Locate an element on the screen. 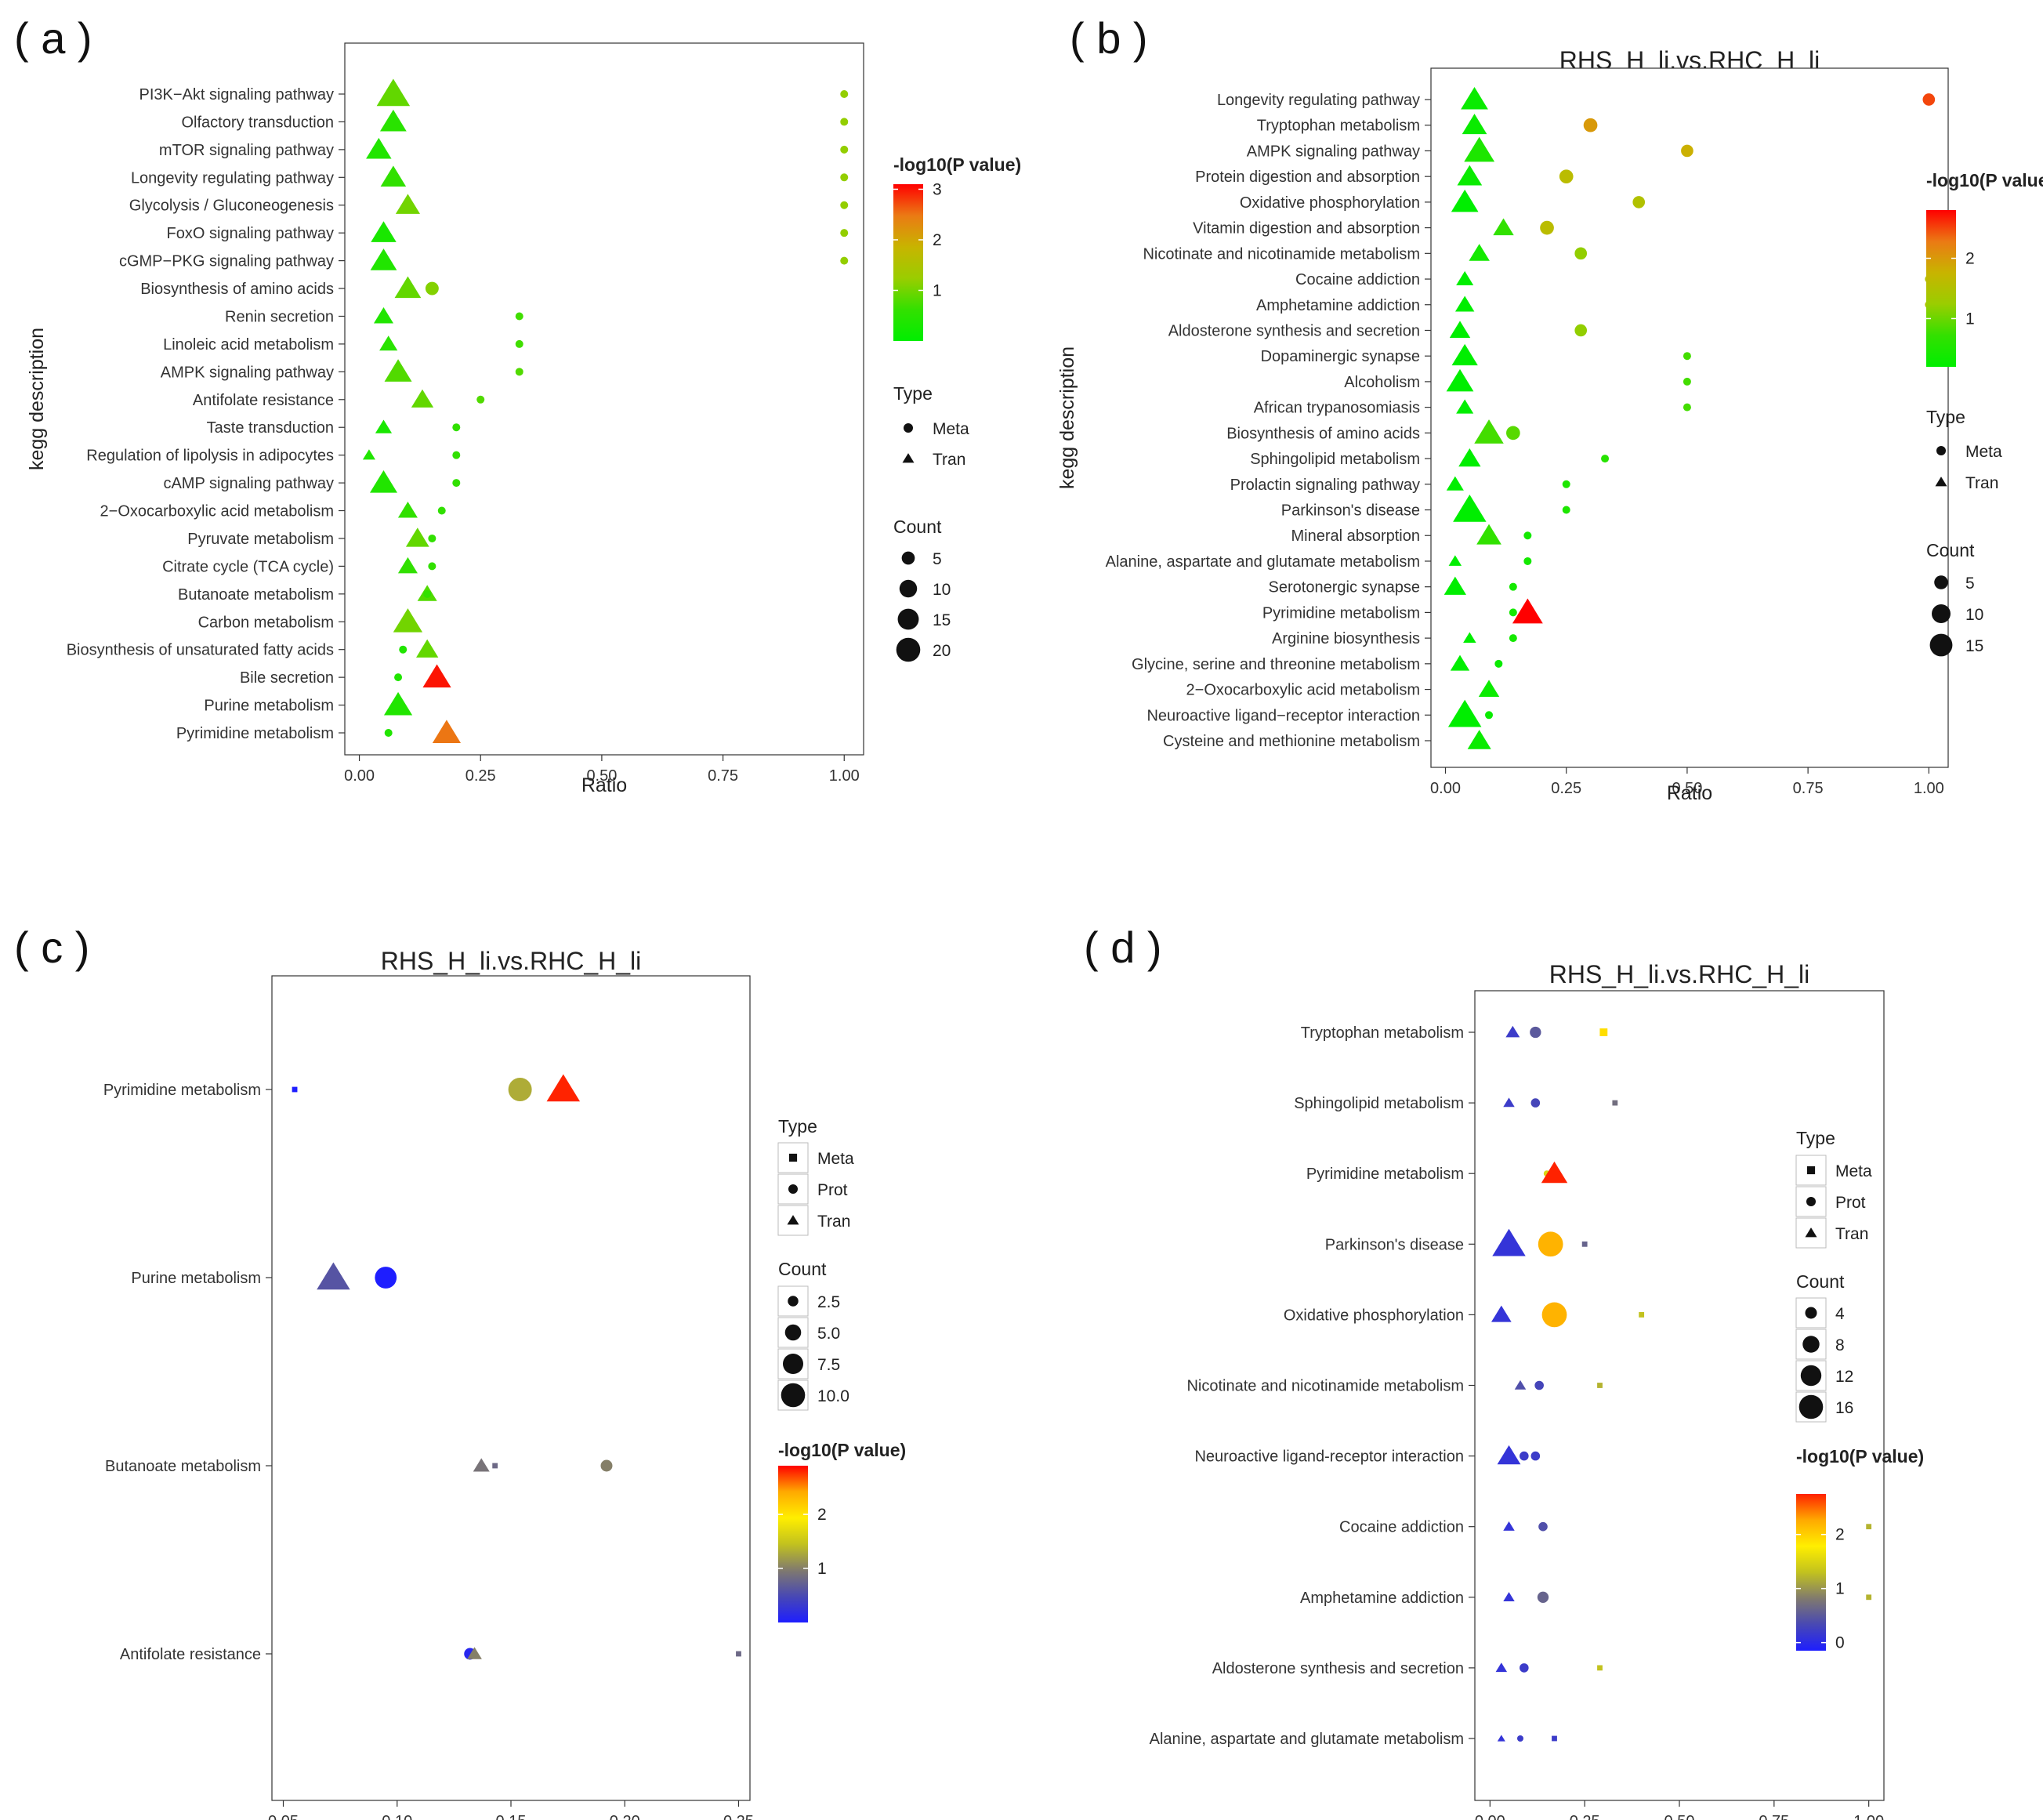 This screenshot has height=1820, width=2043. y-tick-label: Vitamin digestion and absorption is located at coordinates (1306, 228).